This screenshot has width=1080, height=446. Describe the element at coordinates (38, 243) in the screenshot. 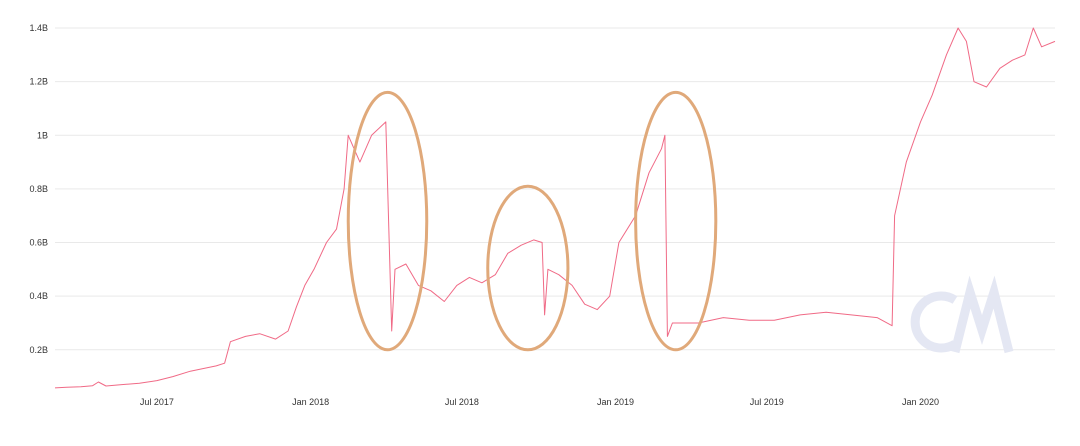

I see `y-tick-label: 0.6B` at that location.